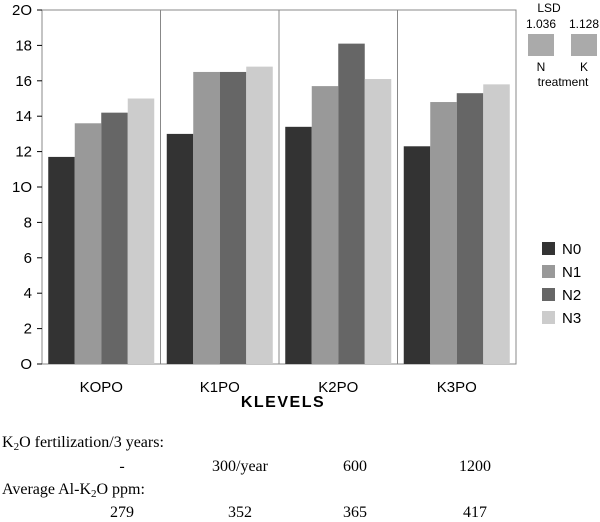 Image resolution: width=600 pixels, height=522 pixels. Describe the element at coordinates (571, 295) in the screenshot. I see `legend-label: N2` at that location.